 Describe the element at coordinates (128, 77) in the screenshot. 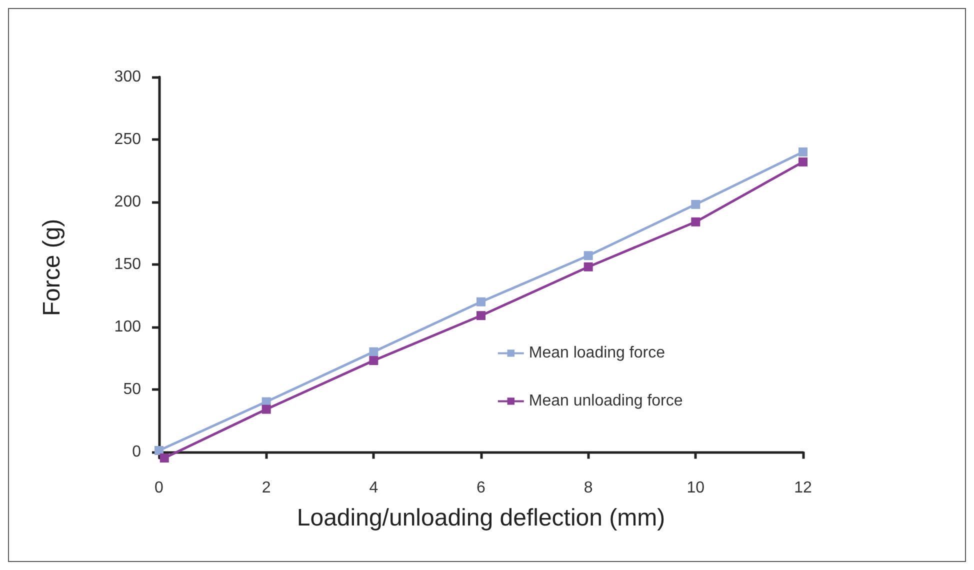

I see `y-tick-label: 300` at that location.